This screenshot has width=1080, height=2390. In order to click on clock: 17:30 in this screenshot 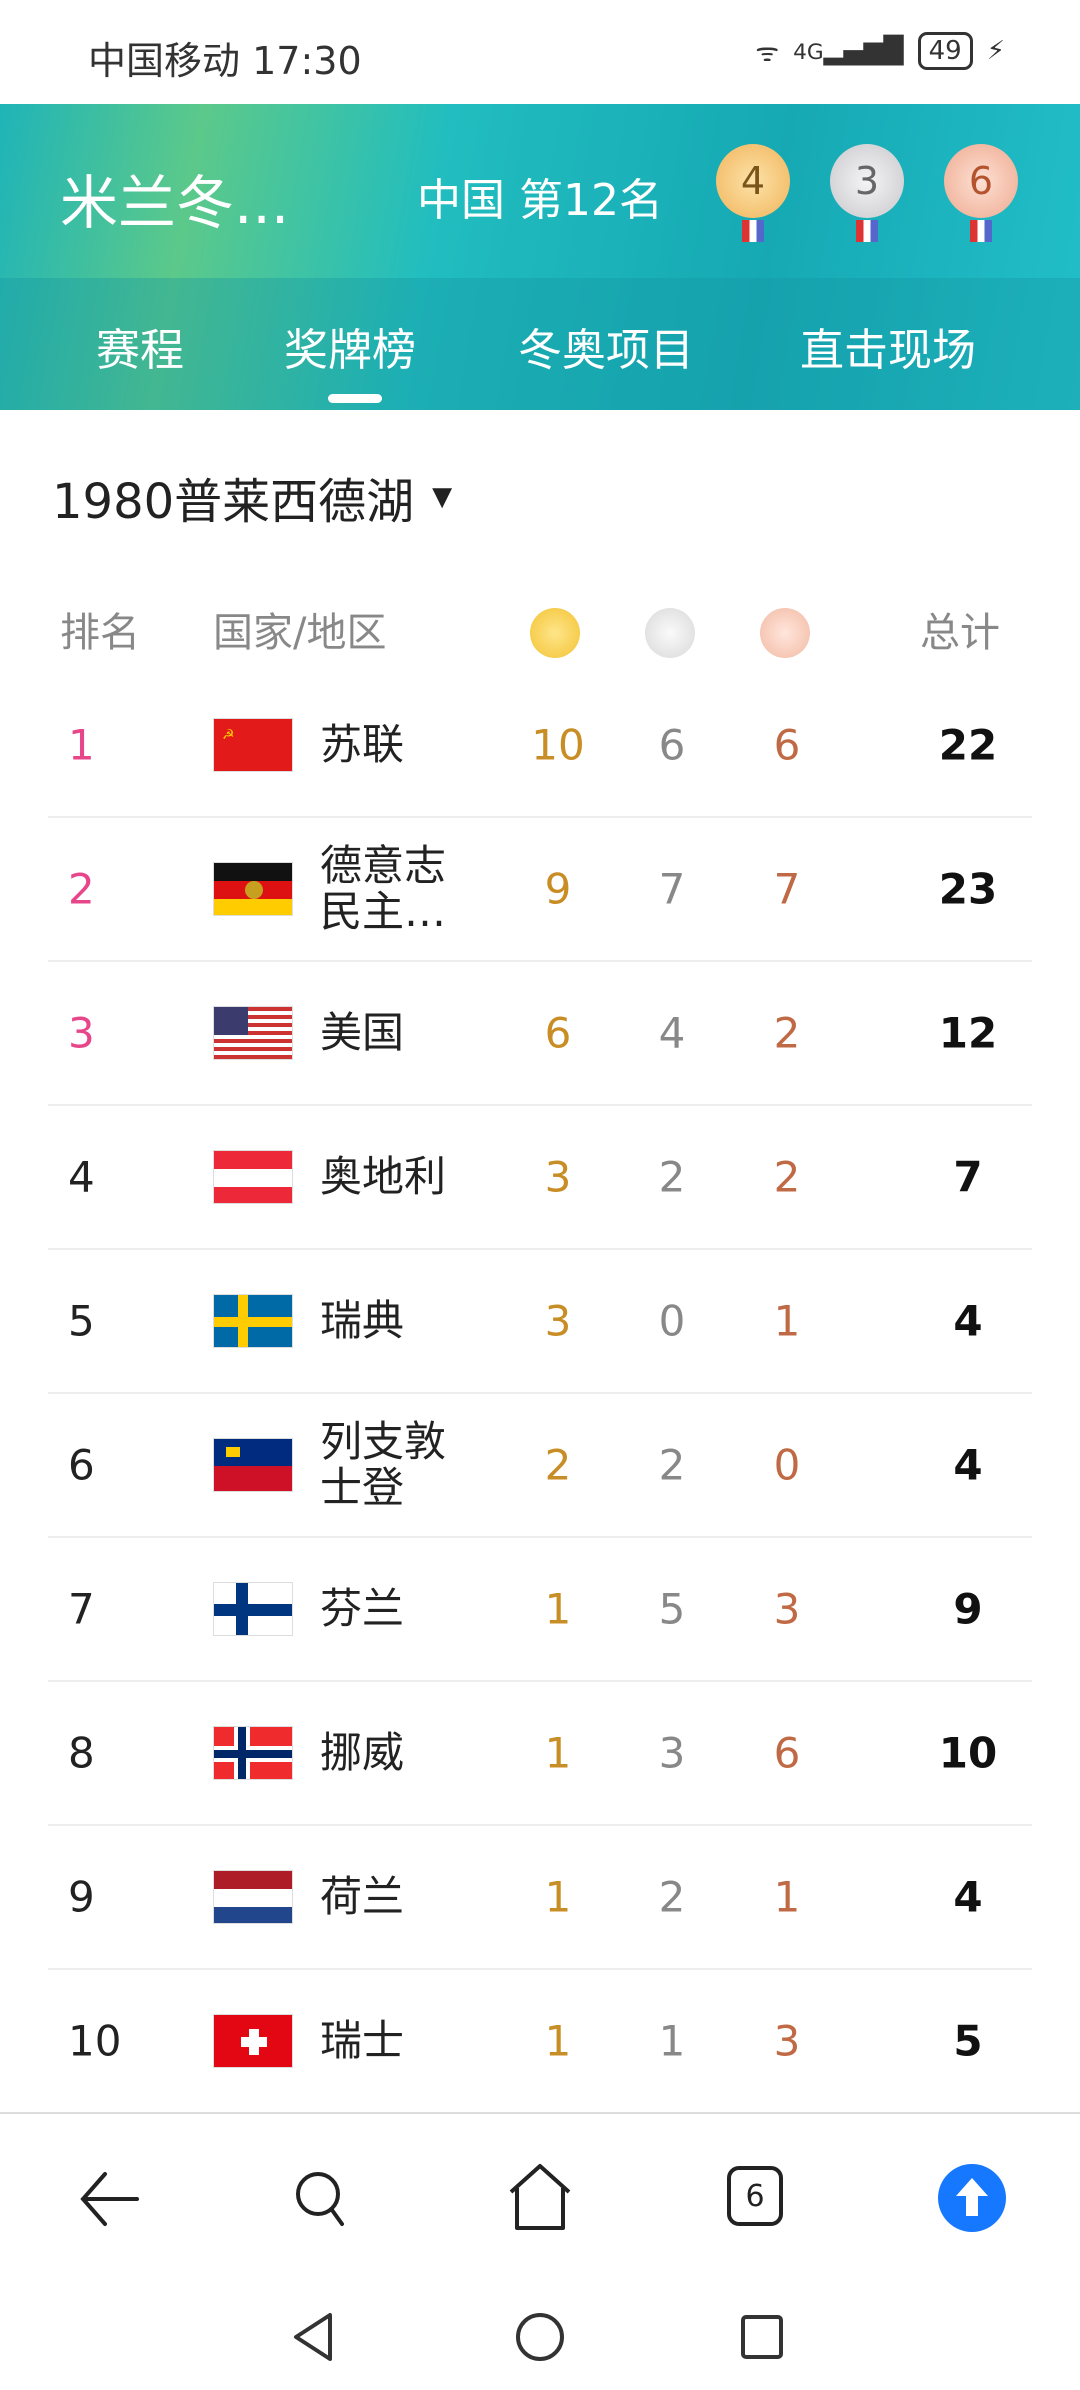, I will do `click(307, 61)`.